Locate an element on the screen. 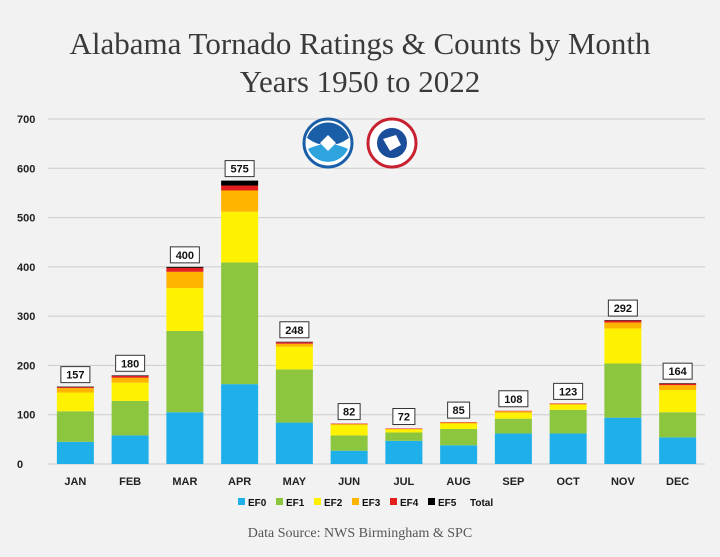 The width and height of the screenshot is (720, 557). legend-label-ef4: EF4 is located at coordinates (409, 503).